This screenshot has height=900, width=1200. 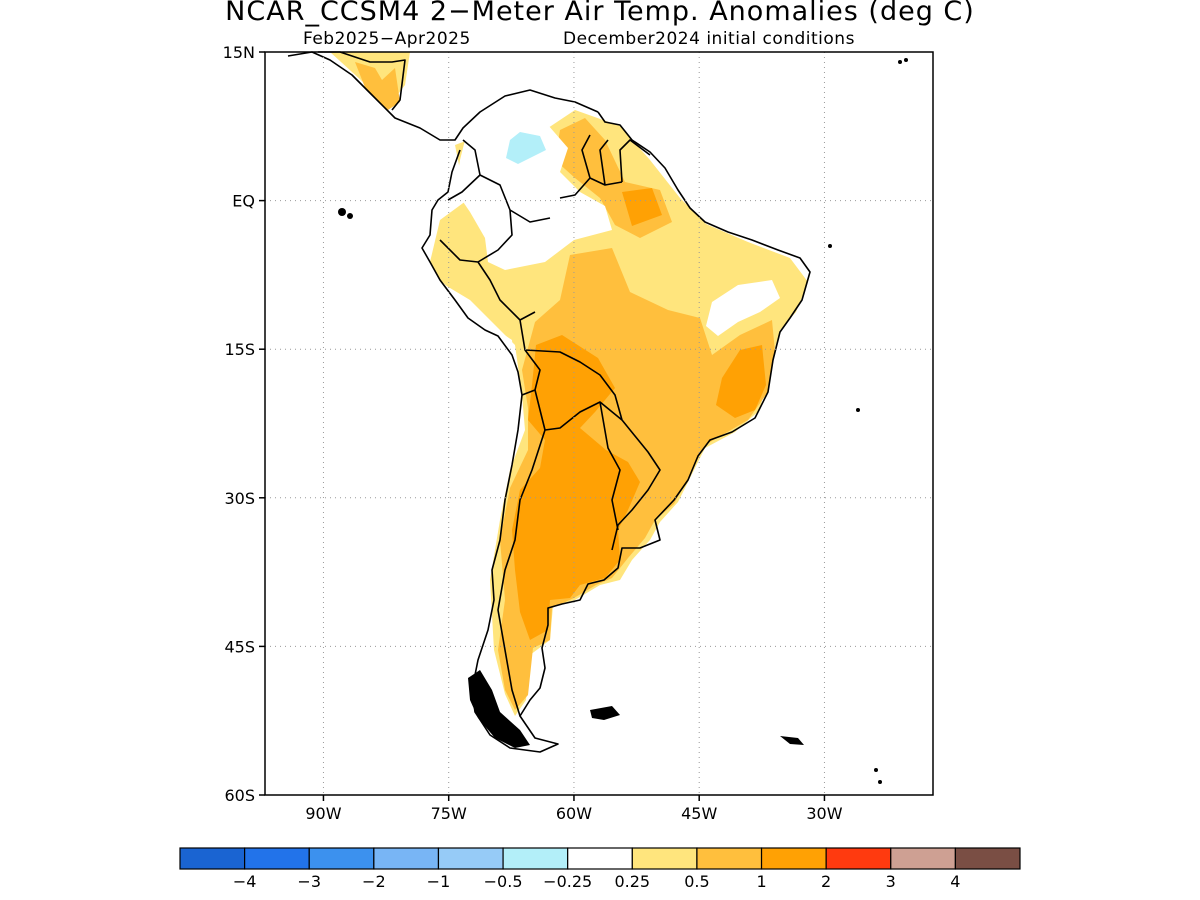 What do you see at coordinates (449, 813) in the screenshot?
I see `lon-tick-label: 75W` at bounding box center [449, 813].